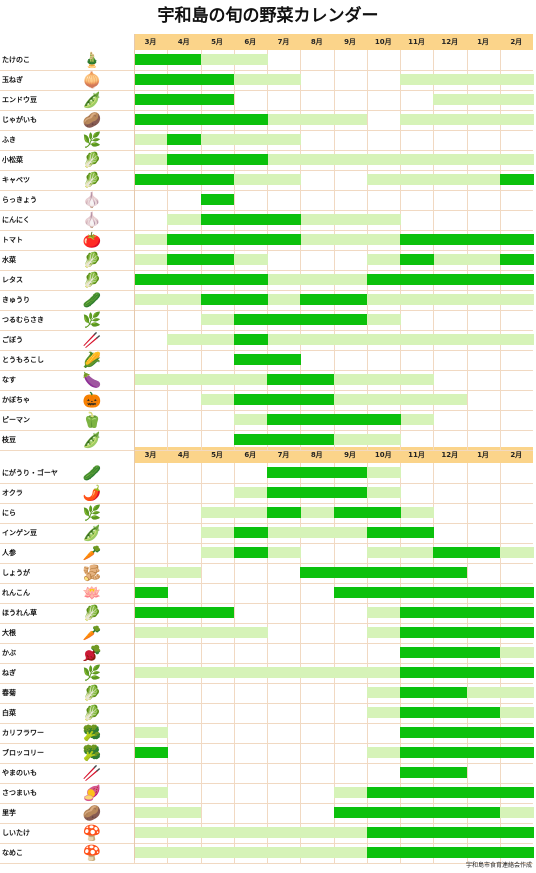 This screenshot has height=873, width=536. I want to click on month-label: 6月, so click(250, 42).